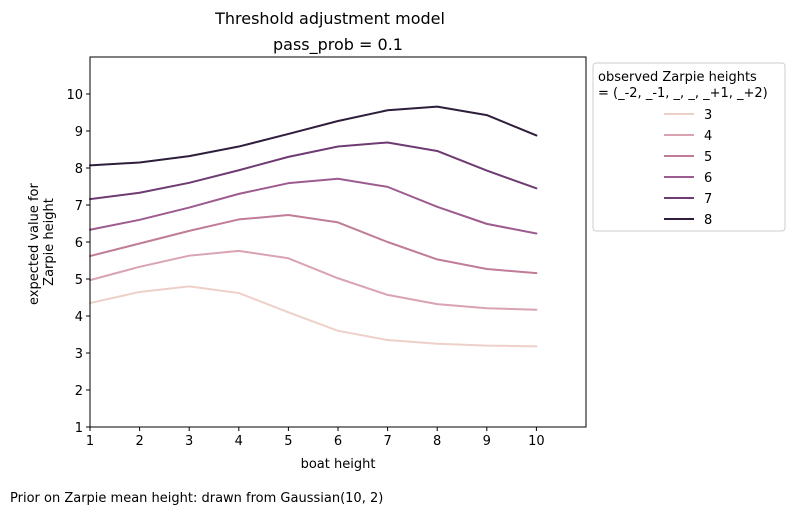 The width and height of the screenshot is (794, 517). What do you see at coordinates (338, 464) in the screenshot?
I see `x-axis-label: boat height` at bounding box center [338, 464].